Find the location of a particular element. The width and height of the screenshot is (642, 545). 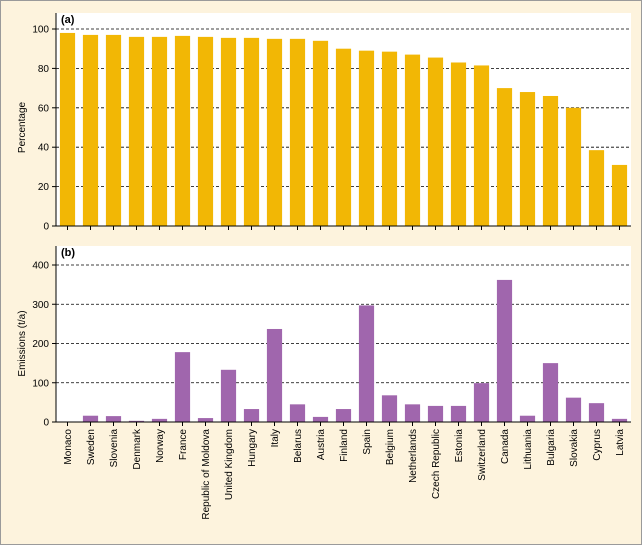

y-tick-label: 40 is located at coordinates (44, 148).